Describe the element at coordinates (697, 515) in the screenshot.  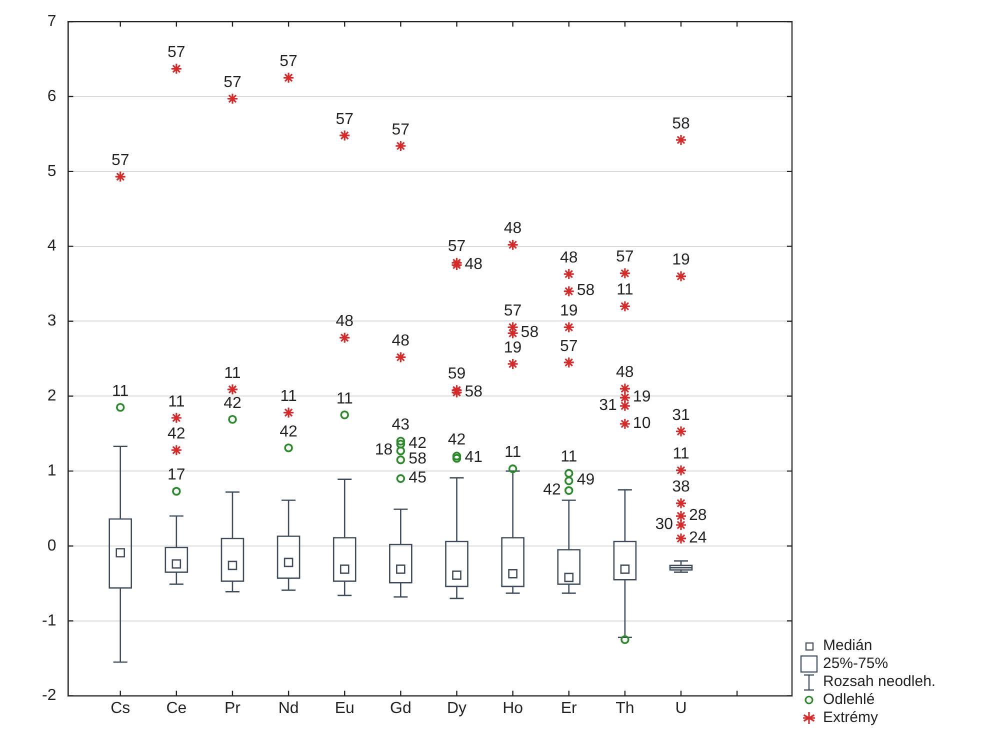
I see `annotation: 28` at that location.